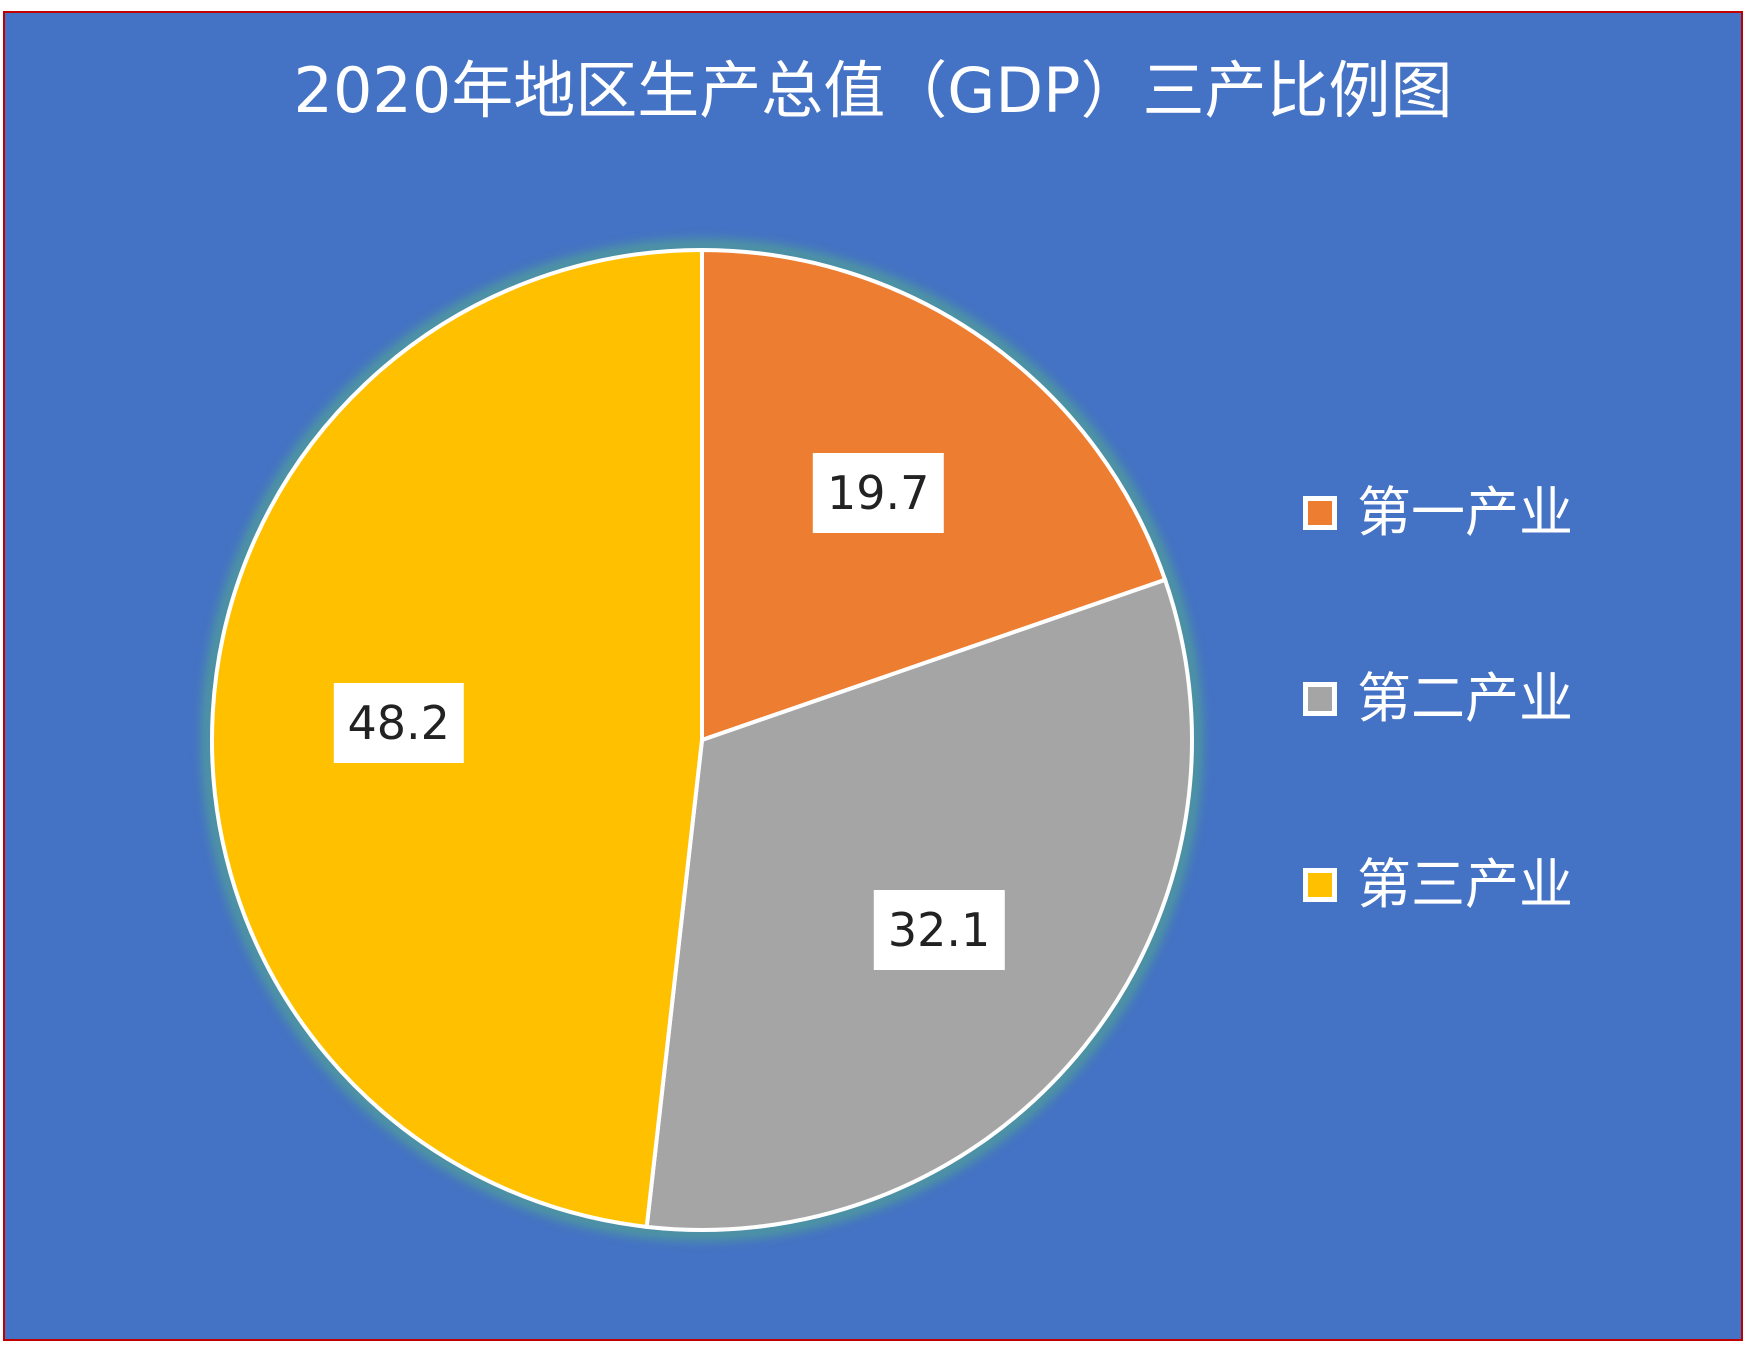 The height and width of the screenshot is (1345, 1746). Describe the element at coordinates (873, 90) in the screenshot. I see `chart-title: 2020年地区生产总值（GDP）三产比例图` at that location.